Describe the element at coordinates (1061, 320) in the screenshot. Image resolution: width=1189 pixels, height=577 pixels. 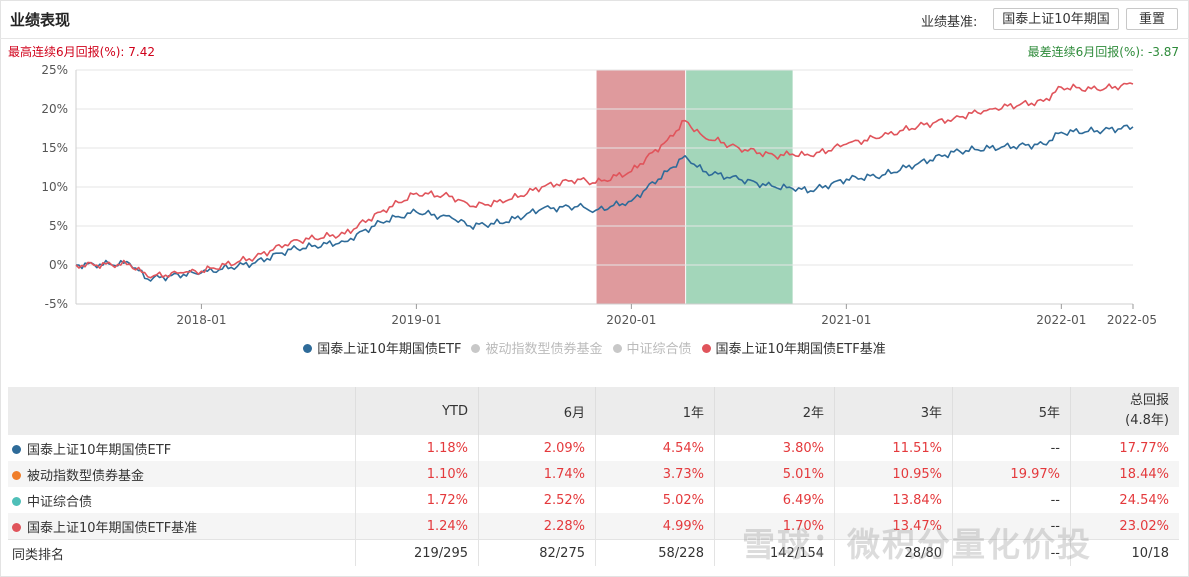
I see `x-tick-label: 2022-01` at that location.